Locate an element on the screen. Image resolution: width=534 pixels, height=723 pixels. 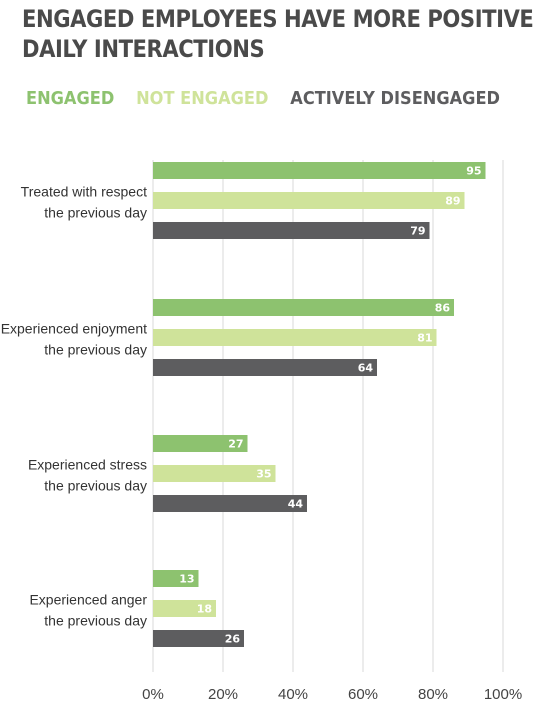
x-tick-label-5: 100% is located at coordinates (503, 694).